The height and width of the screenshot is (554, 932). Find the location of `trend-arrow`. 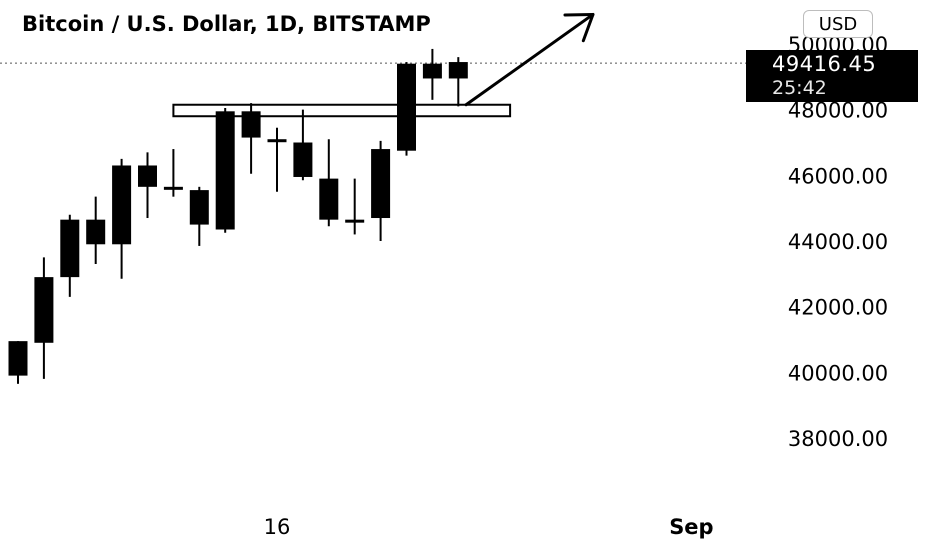

trend-arrow is located at coordinates (529, 59).